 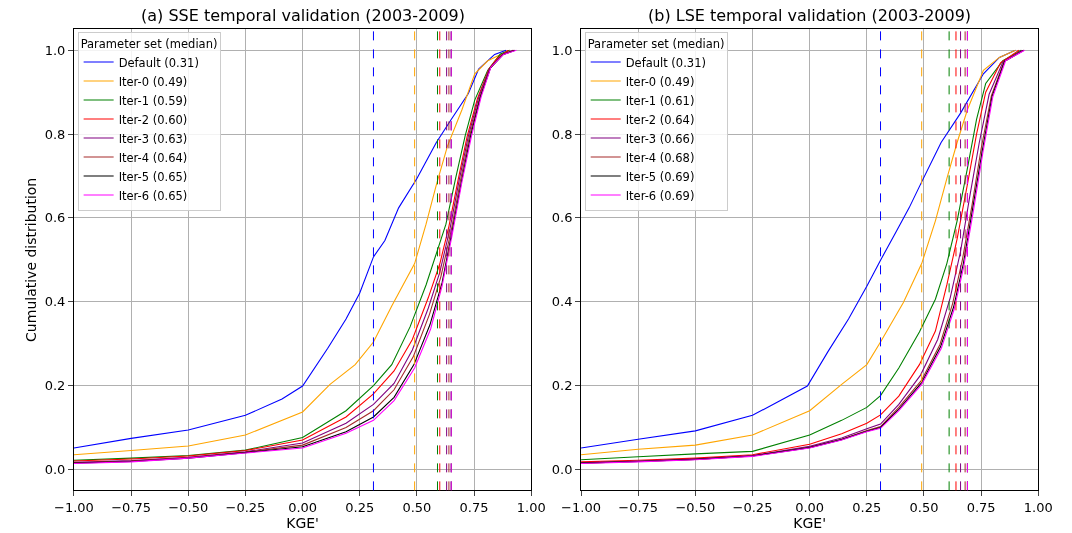 What do you see at coordinates (153, 138) in the screenshot?
I see `legend-label: Iter-3 (0.63)` at bounding box center [153, 138].